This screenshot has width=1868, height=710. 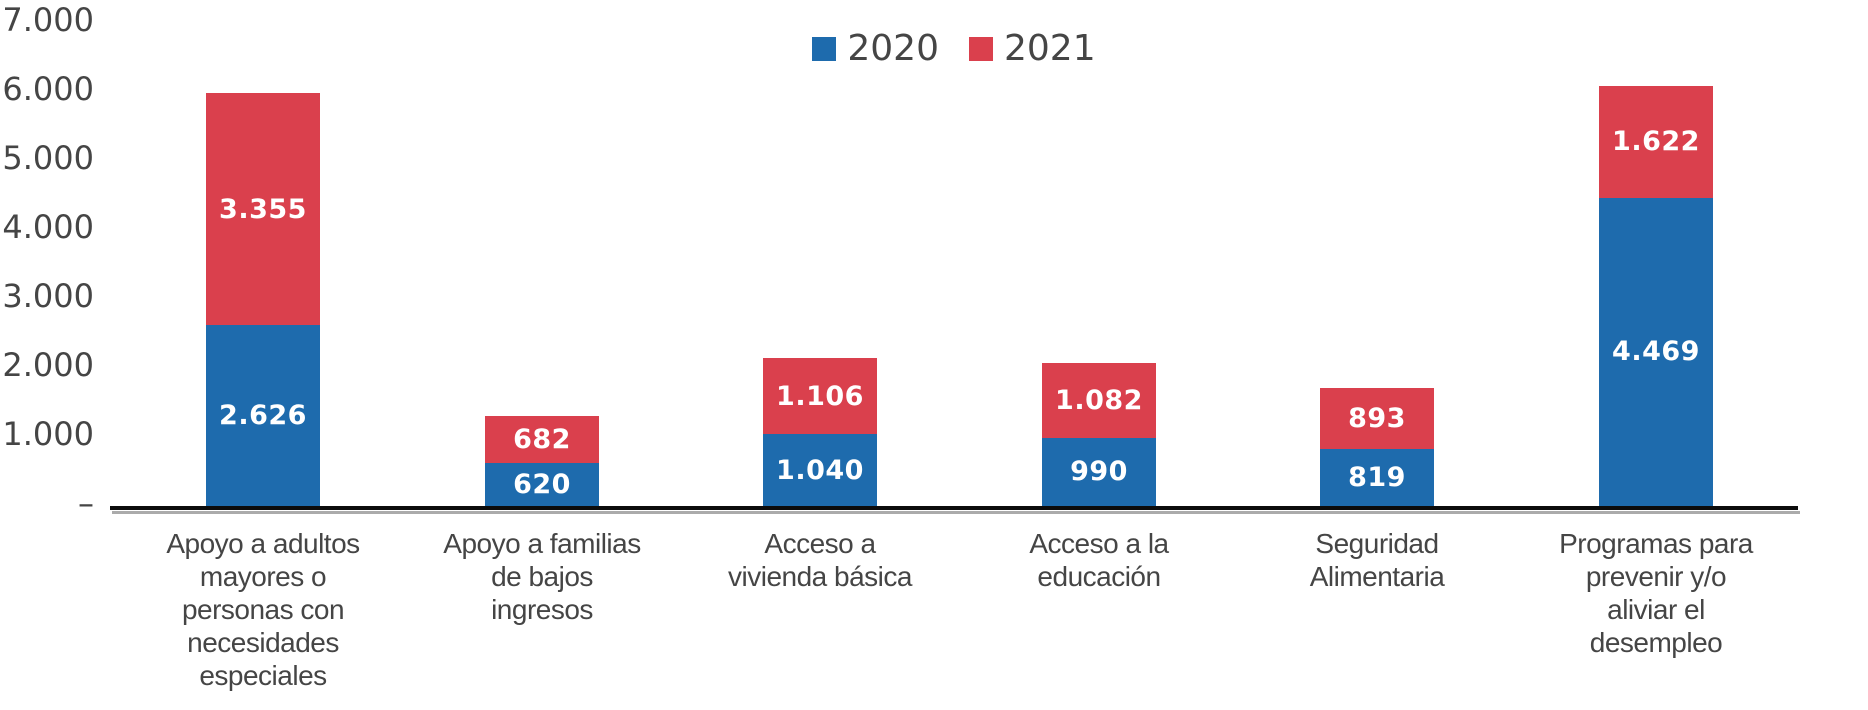 I want to click on bar-value-label: 1.622, so click(x=1656, y=142).